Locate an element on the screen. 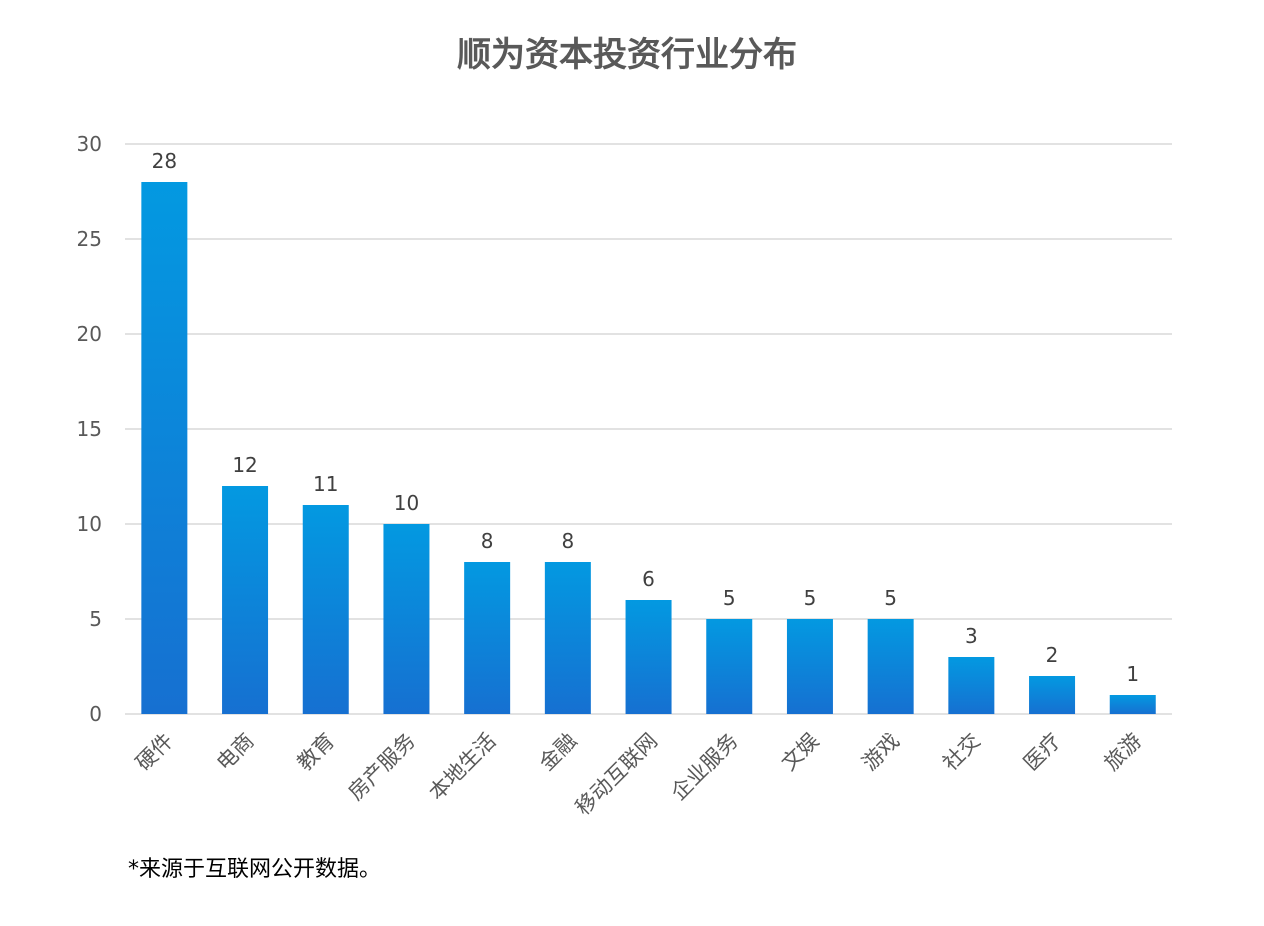 This screenshot has height=926, width=1264. data-label-13: 1 is located at coordinates (1132, 674).